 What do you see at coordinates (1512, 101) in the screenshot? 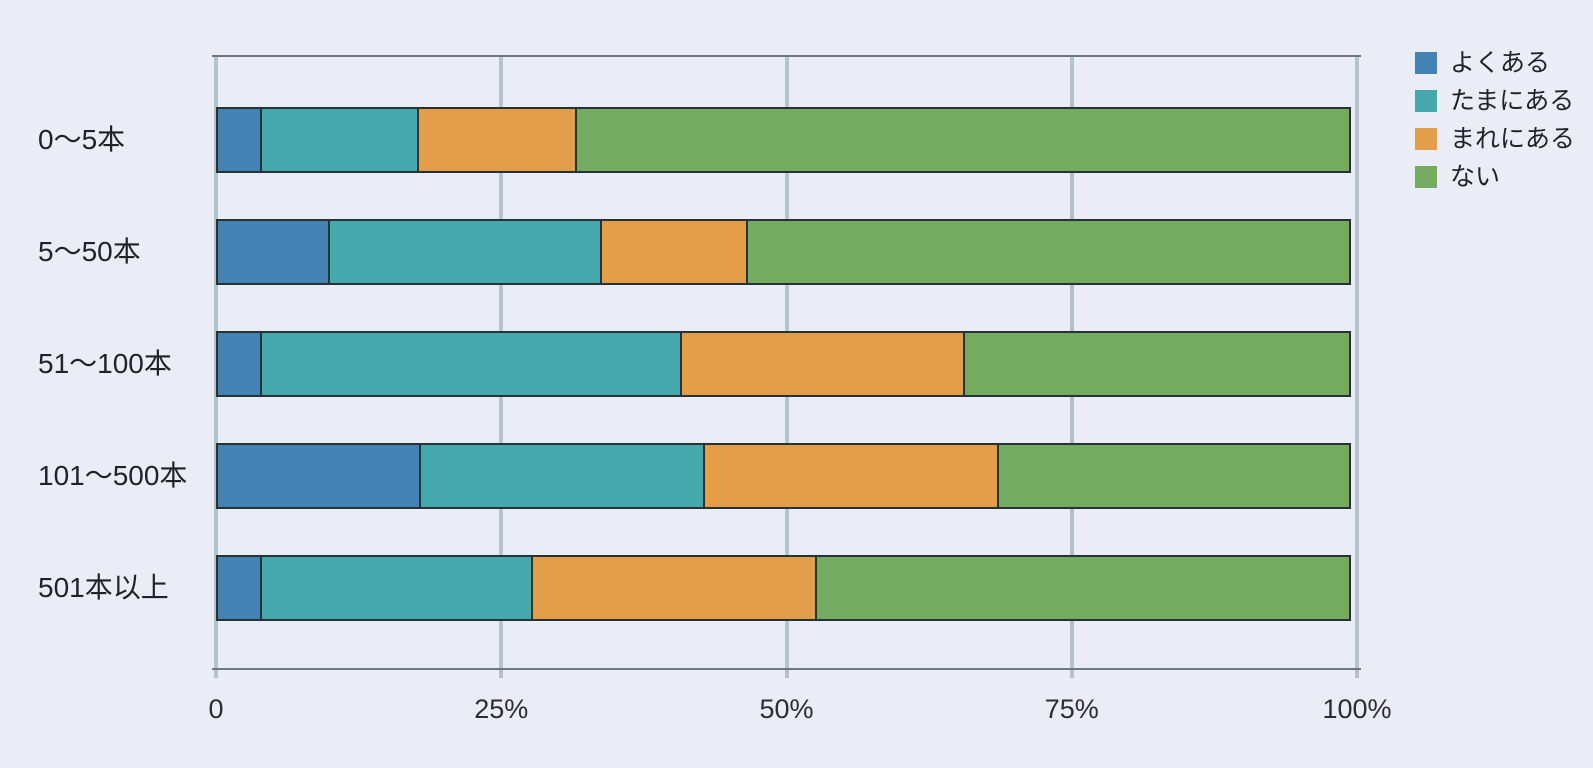
I see `legend-label: たまにある` at bounding box center [1512, 101].